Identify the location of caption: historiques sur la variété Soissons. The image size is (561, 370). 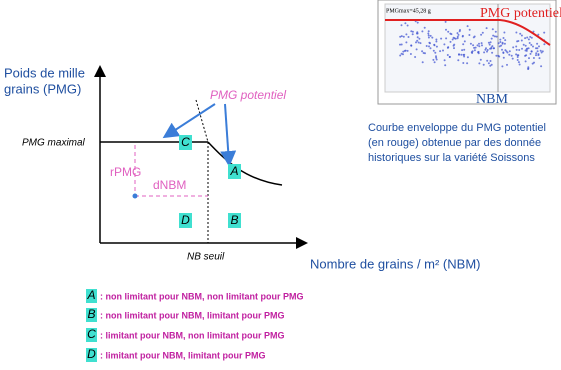
(451, 158).